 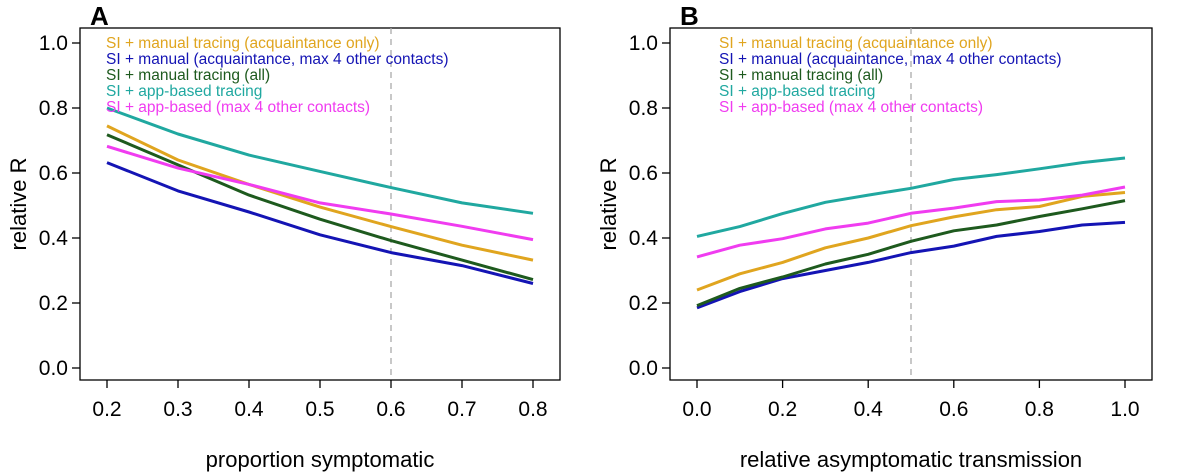 I want to click on x-tick-label: 0.0, so click(x=696, y=409).